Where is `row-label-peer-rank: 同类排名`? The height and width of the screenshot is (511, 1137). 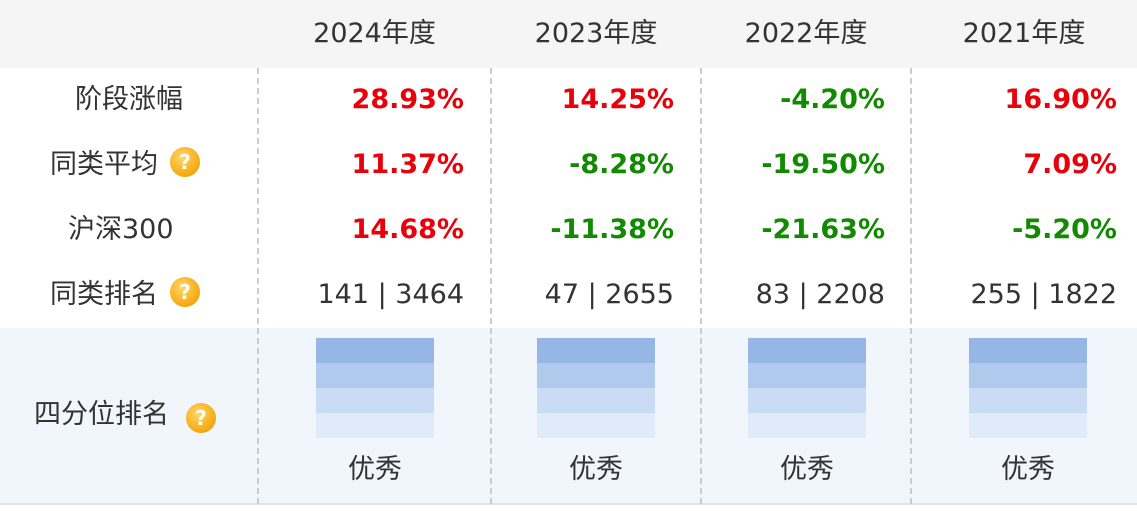
row-label-peer-rank: 同类排名 is located at coordinates (104, 294).